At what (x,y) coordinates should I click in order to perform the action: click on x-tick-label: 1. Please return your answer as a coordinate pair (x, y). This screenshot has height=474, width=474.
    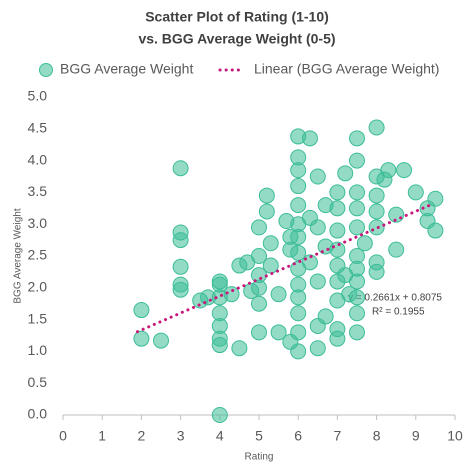
    Looking at the image, I should click on (102, 436).